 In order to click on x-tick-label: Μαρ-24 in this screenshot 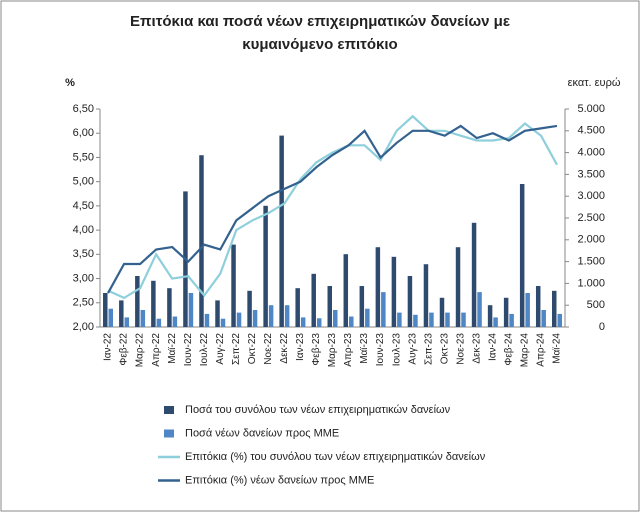, I will do `click(525, 350)`.